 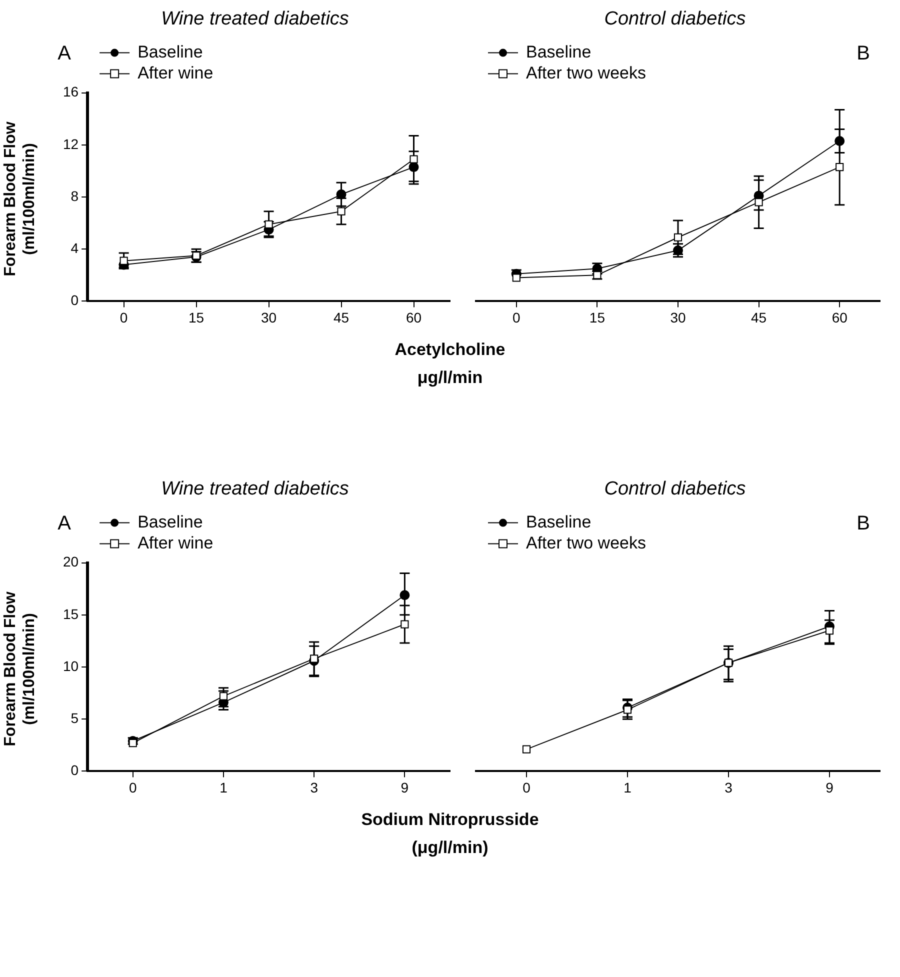 What do you see at coordinates (450, 834) in the screenshot?
I see `x-axis-title: Sodium Nitroprusside (μg/l/min)` at bounding box center [450, 834].